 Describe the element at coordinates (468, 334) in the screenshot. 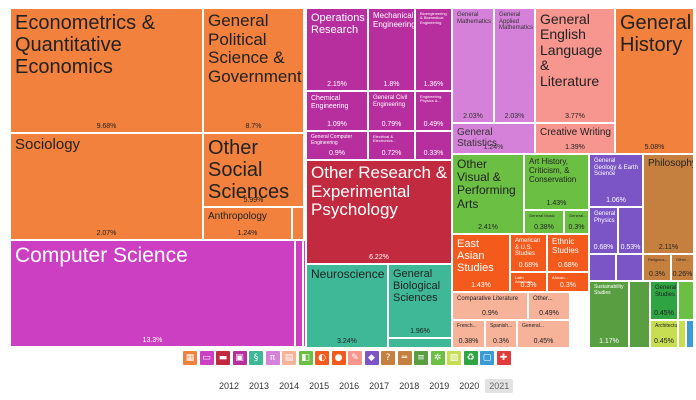

I see `treemap-cell: French... 0.38%` at that location.